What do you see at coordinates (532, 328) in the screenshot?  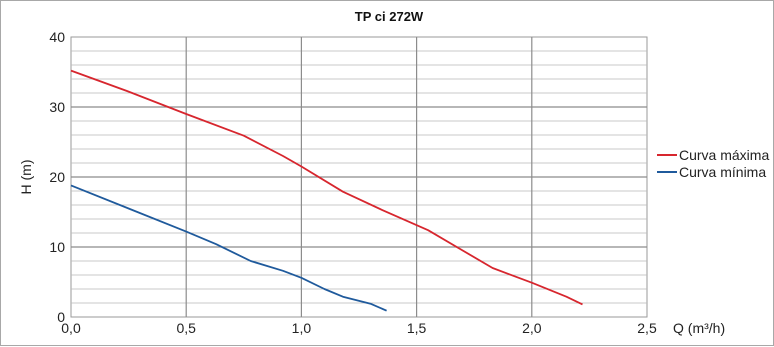 I see `x-tick-label: 2,0` at bounding box center [532, 328].